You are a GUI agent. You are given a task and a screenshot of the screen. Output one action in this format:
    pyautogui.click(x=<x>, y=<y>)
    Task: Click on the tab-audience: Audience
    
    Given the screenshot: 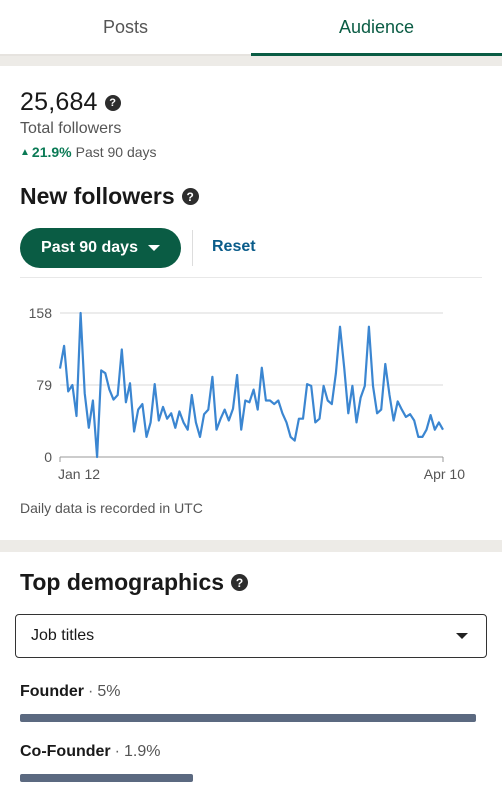 What is the action you would take?
    pyautogui.click(x=376, y=28)
    